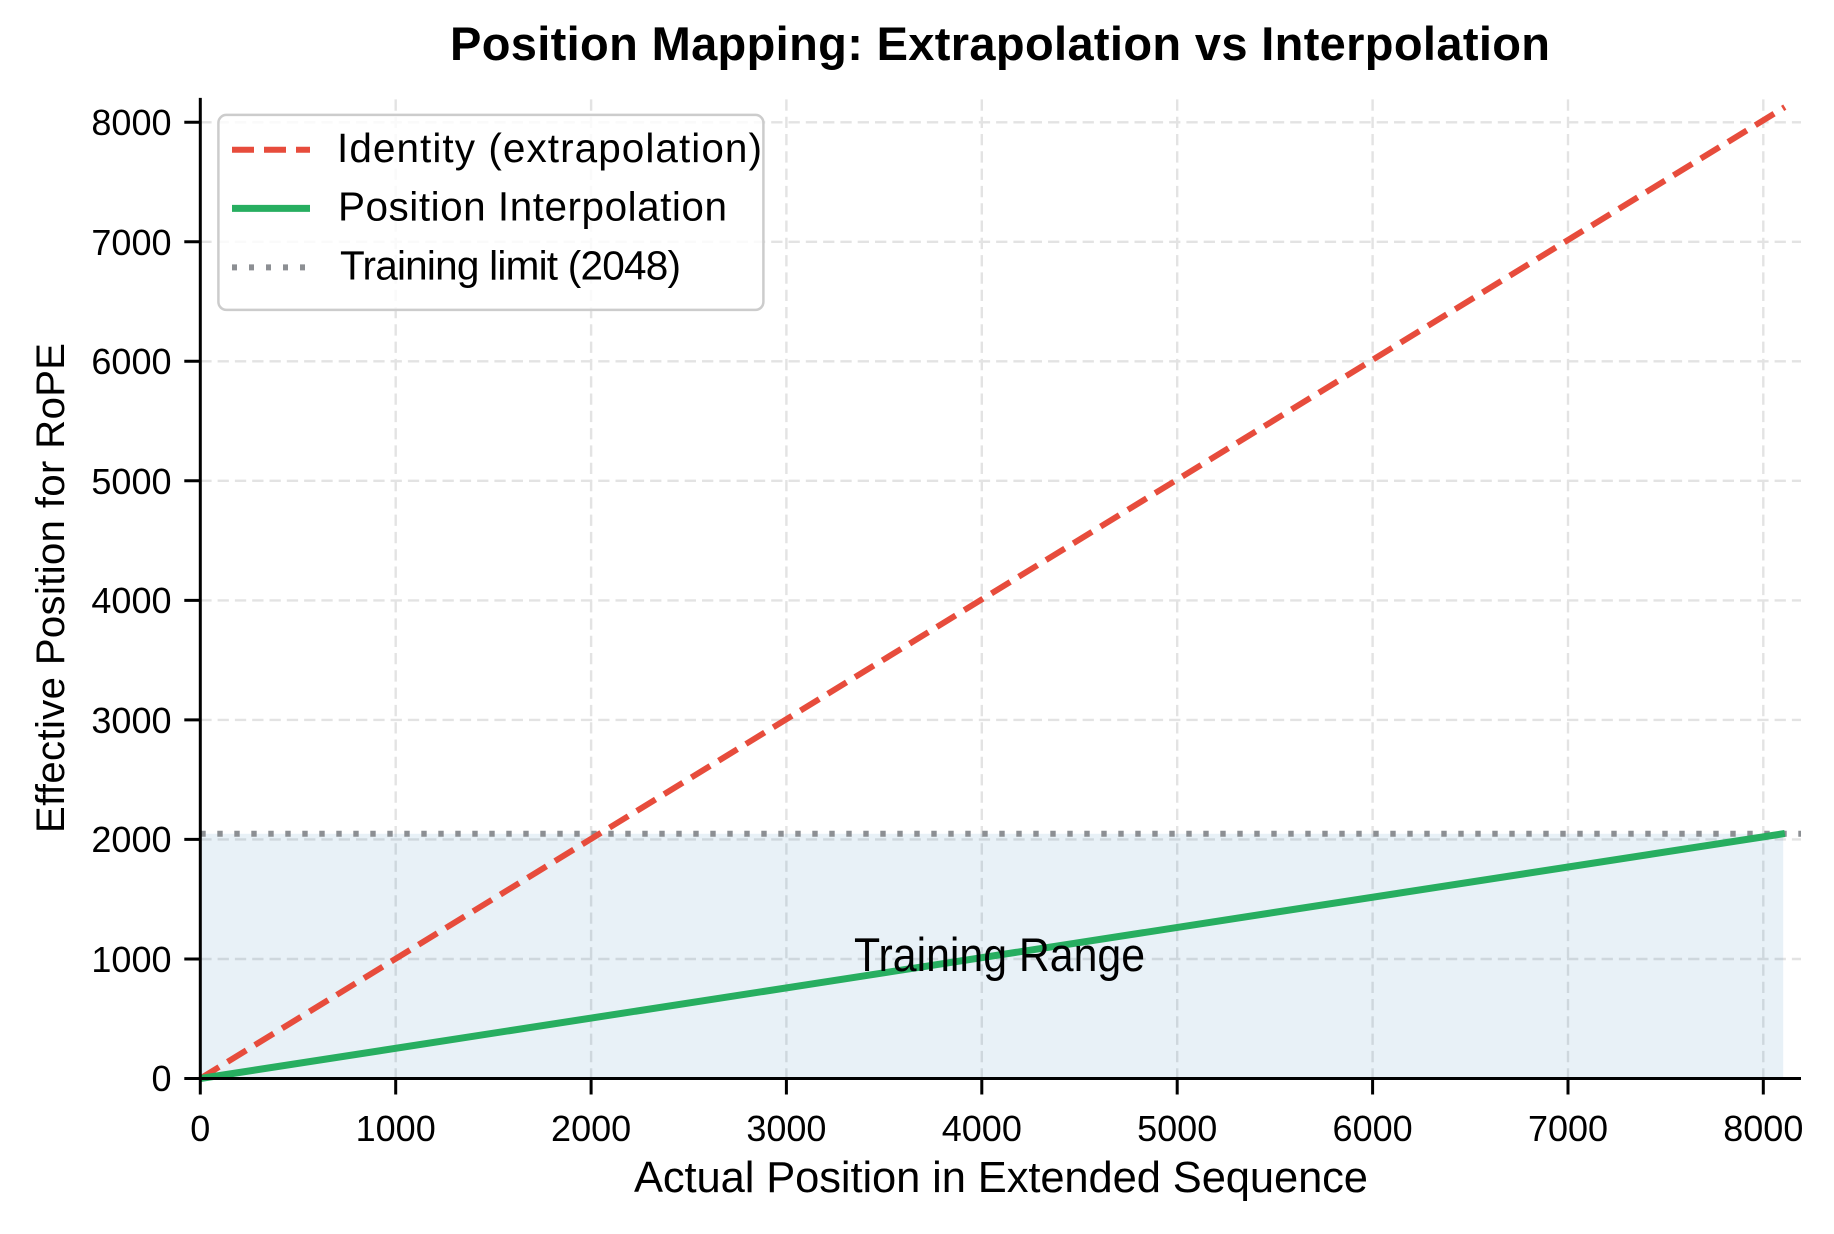  What do you see at coordinates (510, 265) in the screenshot?
I see `svg-text: Training limit (2048)` at bounding box center [510, 265].